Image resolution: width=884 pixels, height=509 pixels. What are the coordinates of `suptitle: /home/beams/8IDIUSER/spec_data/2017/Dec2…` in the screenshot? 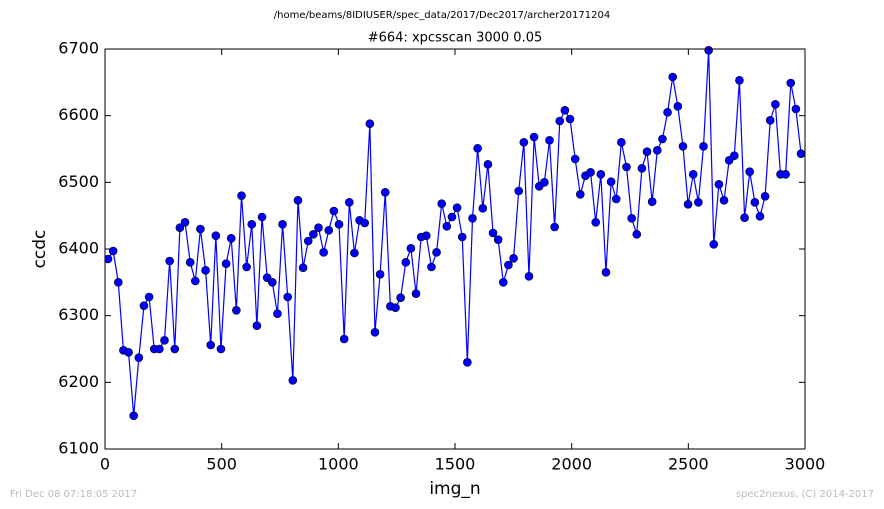 It's located at (442, 15).